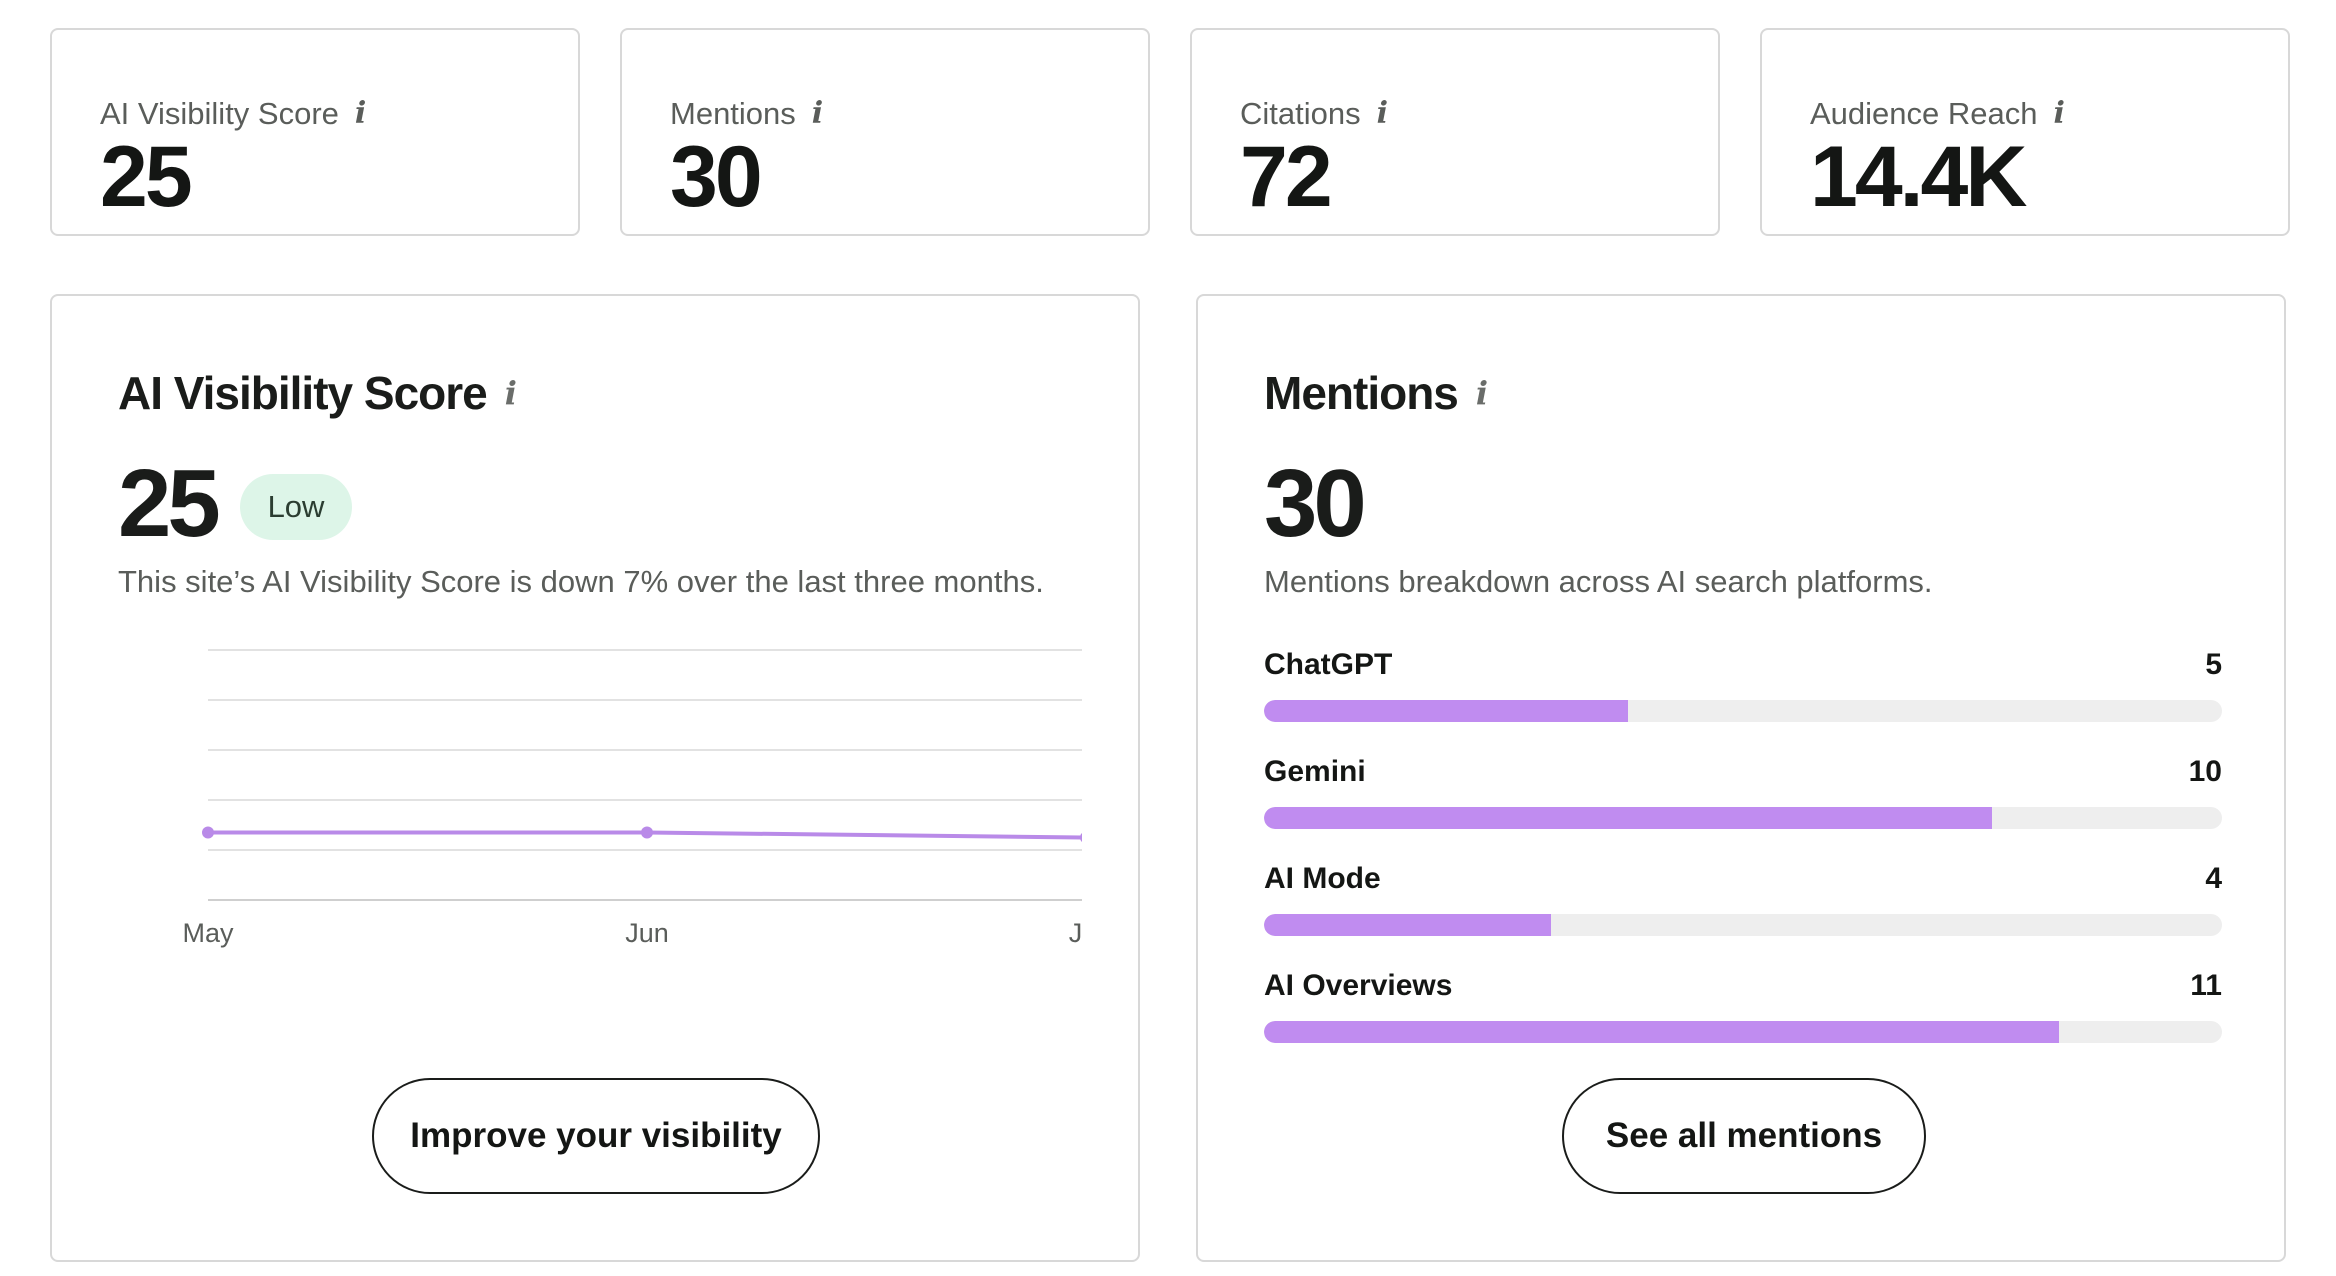  I want to click on platform-name: ChatGPT, so click(1328, 664).